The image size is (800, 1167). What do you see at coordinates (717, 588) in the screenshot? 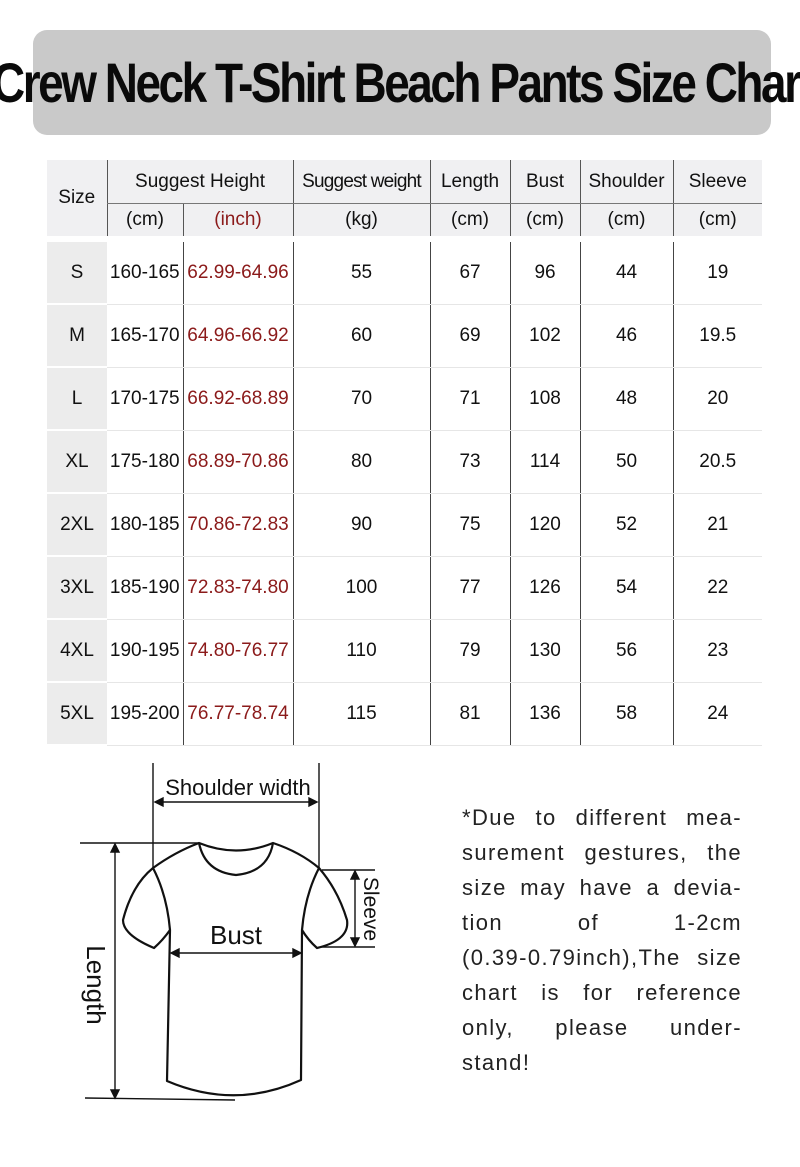
I see `cell-sleeve: 22` at bounding box center [717, 588].